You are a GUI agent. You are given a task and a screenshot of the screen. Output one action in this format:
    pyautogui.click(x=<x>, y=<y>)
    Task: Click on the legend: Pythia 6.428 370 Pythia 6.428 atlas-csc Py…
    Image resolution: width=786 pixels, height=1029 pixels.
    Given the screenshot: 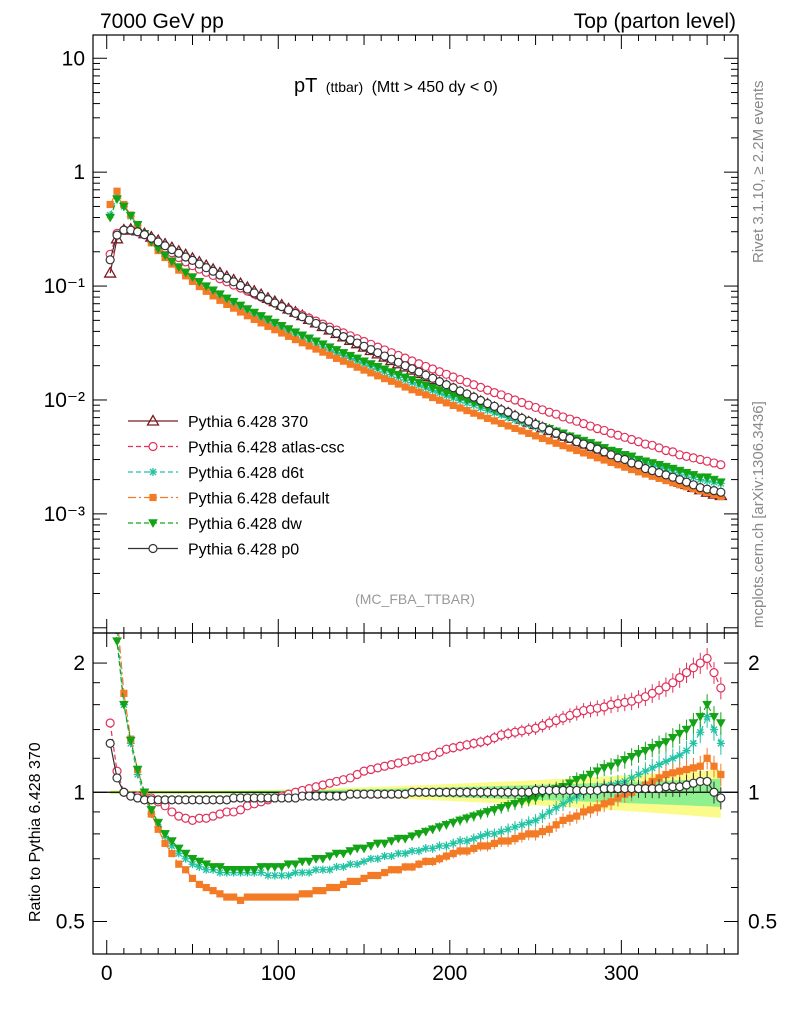 What is the action you would take?
    pyautogui.click(x=236, y=486)
    